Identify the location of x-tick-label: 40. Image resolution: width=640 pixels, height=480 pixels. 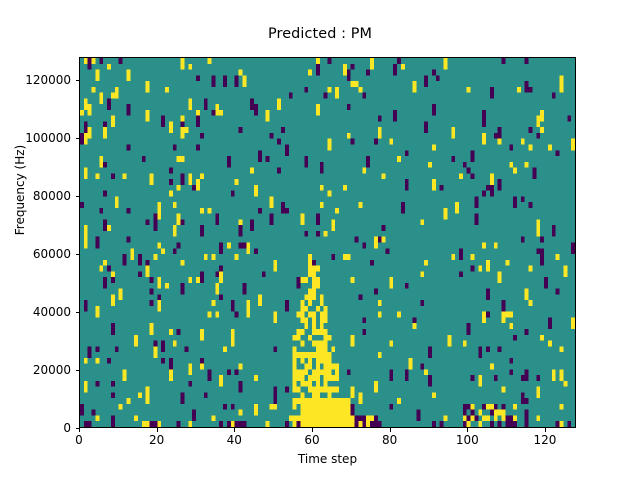
(234, 440).